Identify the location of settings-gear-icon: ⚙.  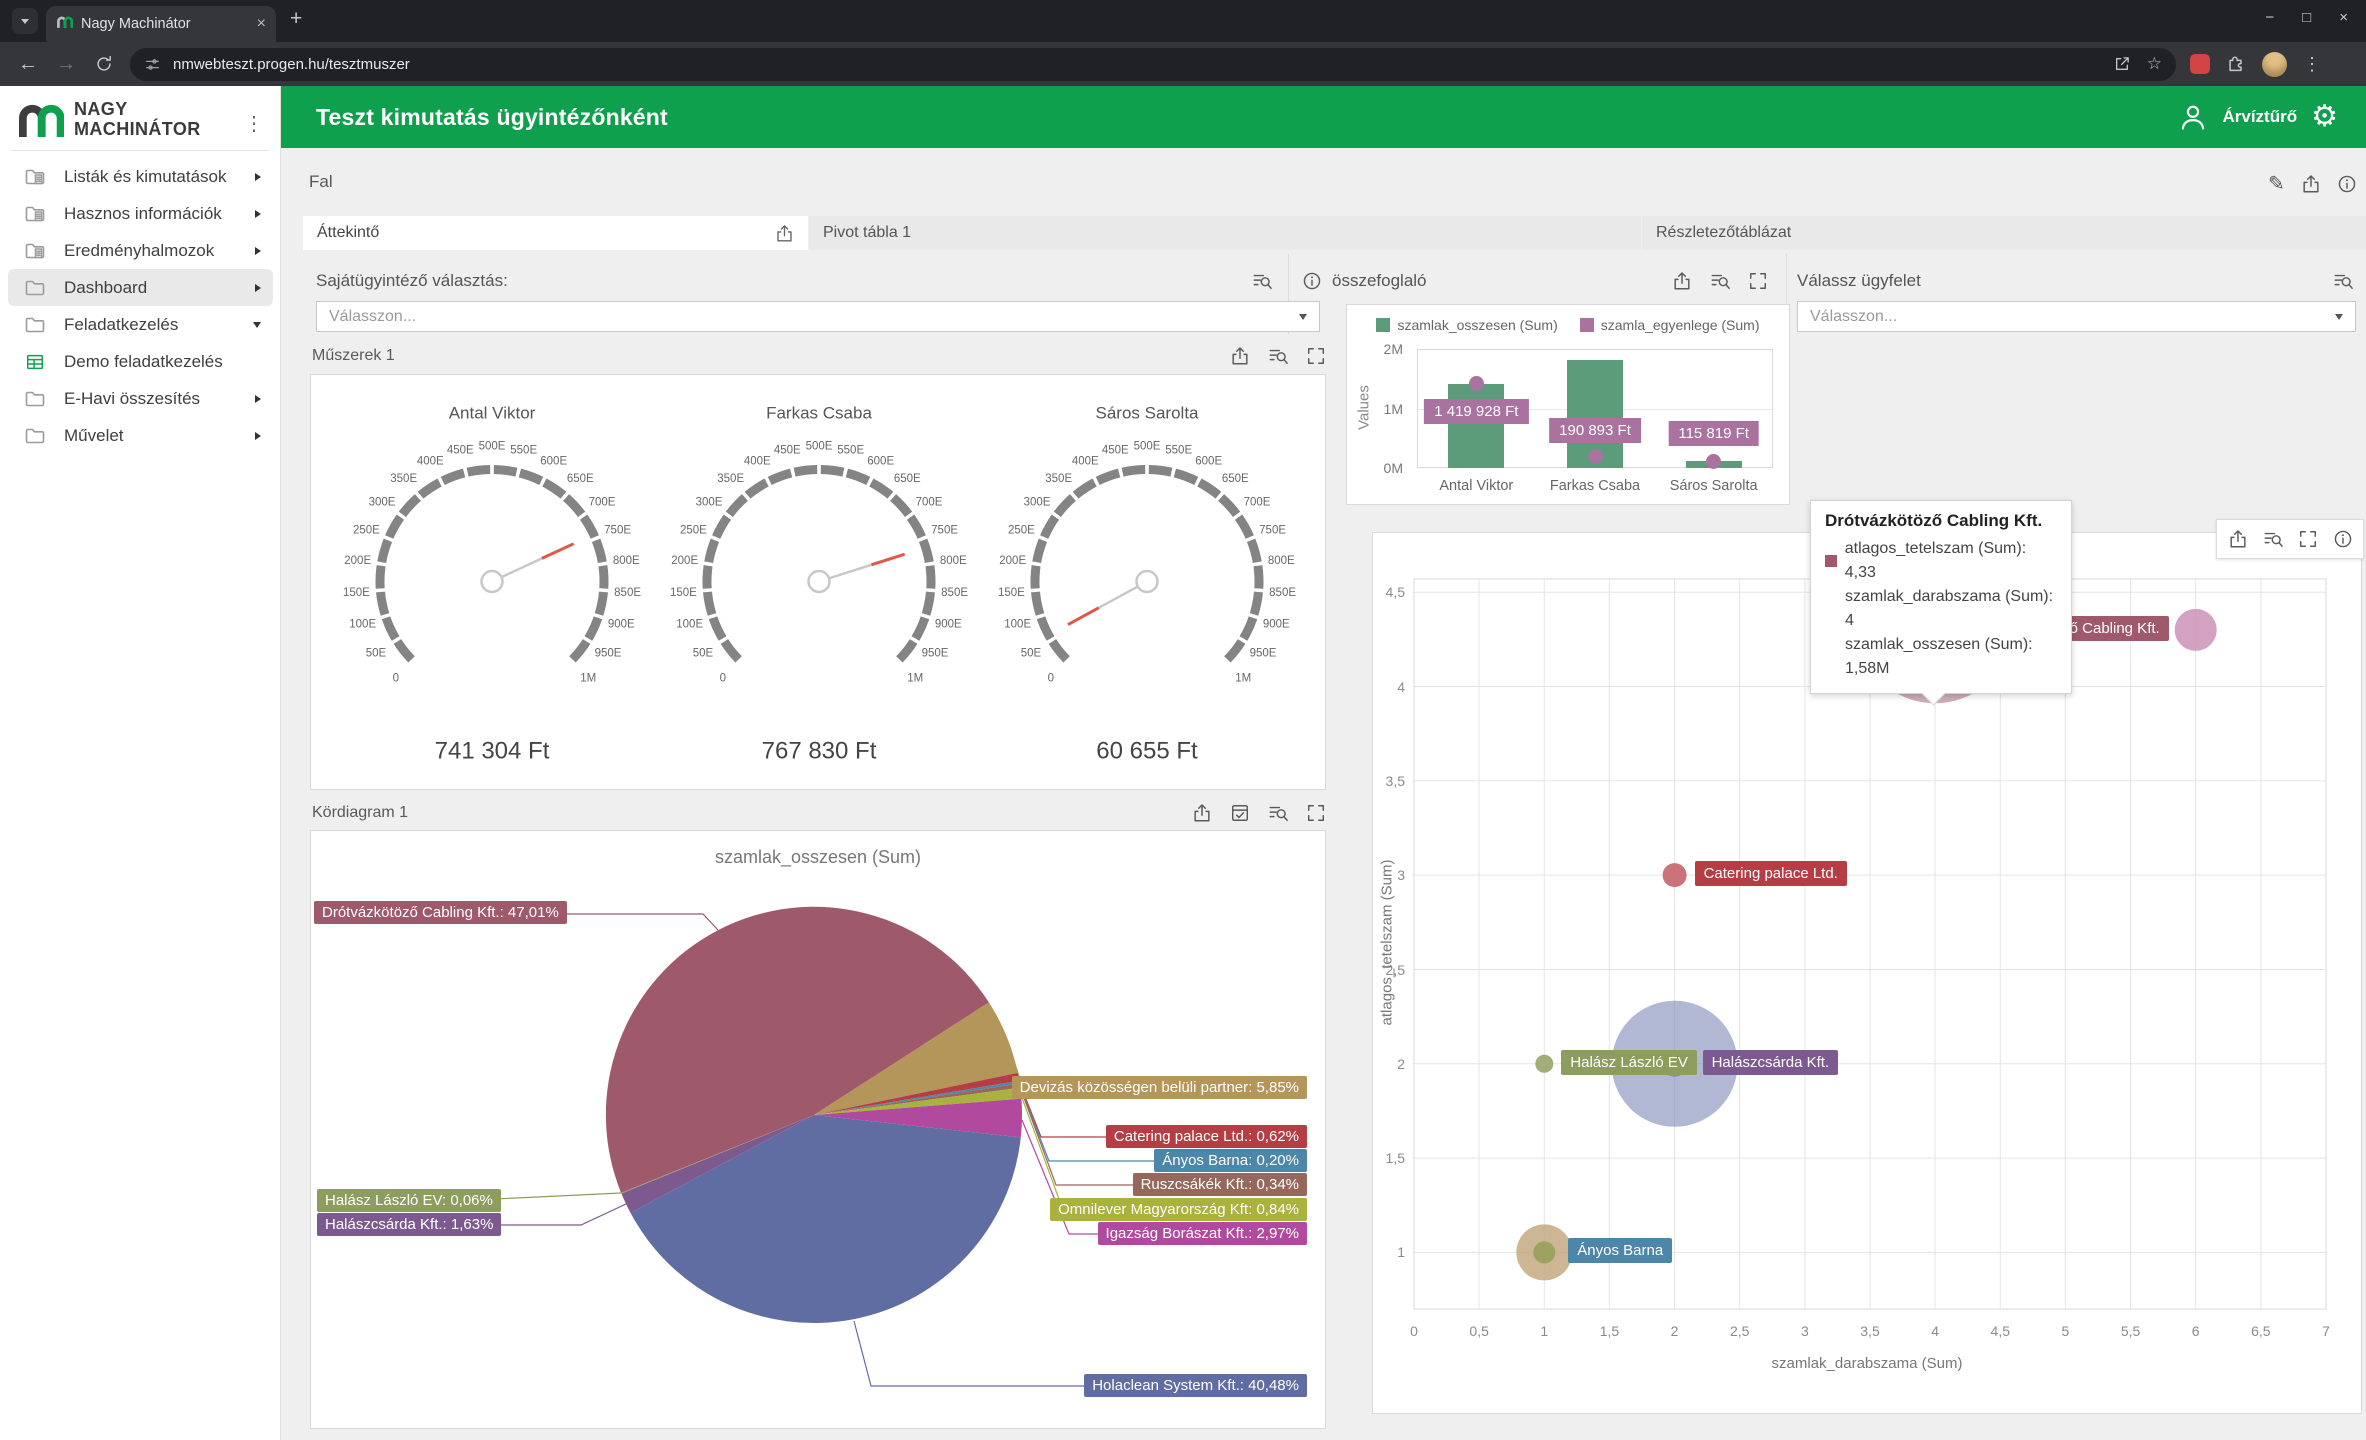
(2324, 116).